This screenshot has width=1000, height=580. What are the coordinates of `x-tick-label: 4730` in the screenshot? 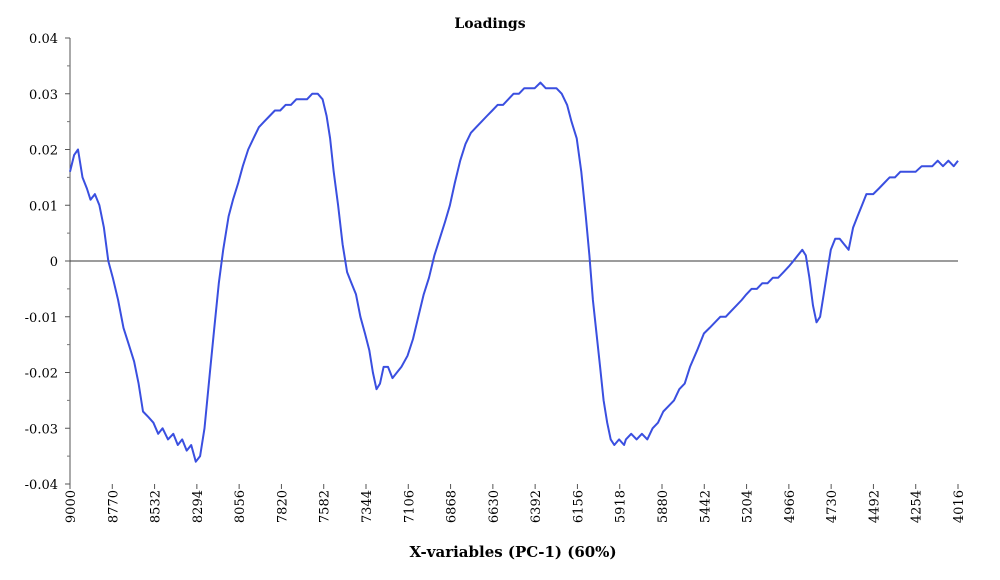 It's located at (832, 506).